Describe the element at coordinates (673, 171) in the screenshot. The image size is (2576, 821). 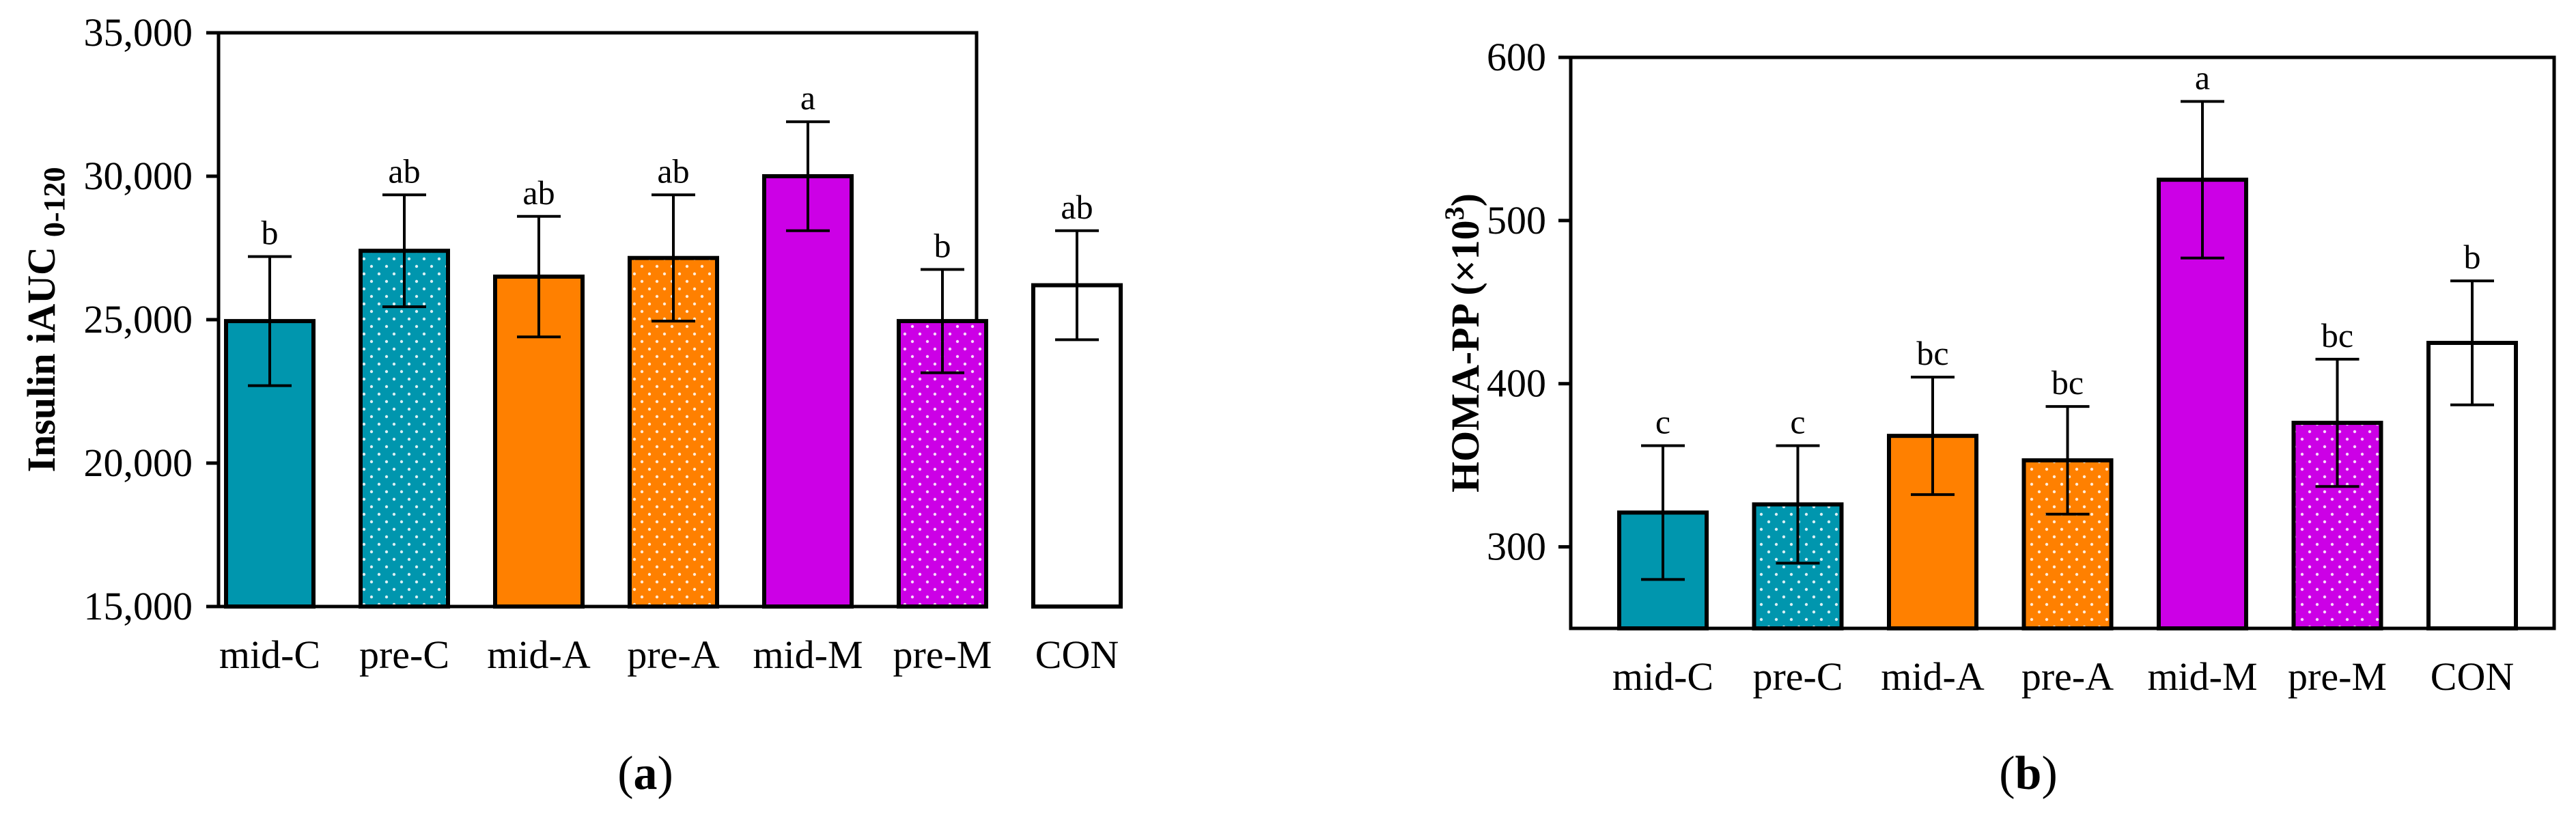
I see `significance-letter-pre-A: ab` at that location.